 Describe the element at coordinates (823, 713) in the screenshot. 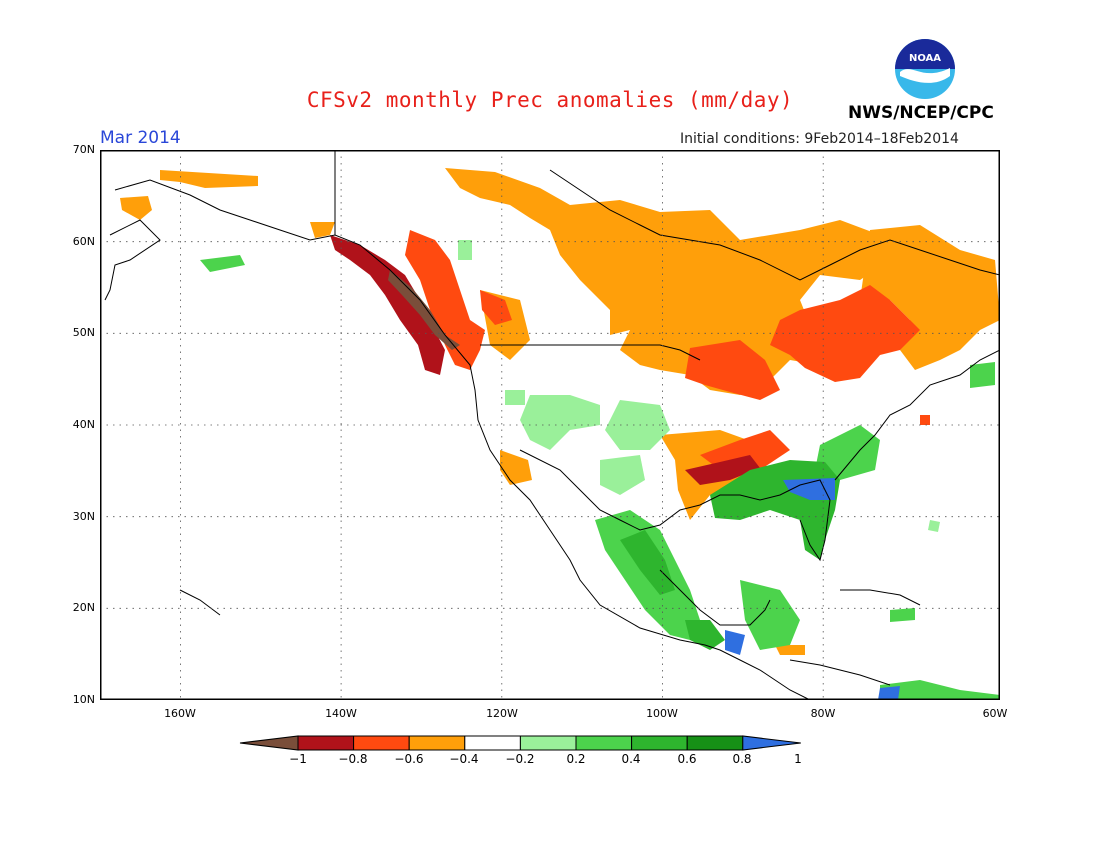

I see `lon-label-80w: 80W` at that location.